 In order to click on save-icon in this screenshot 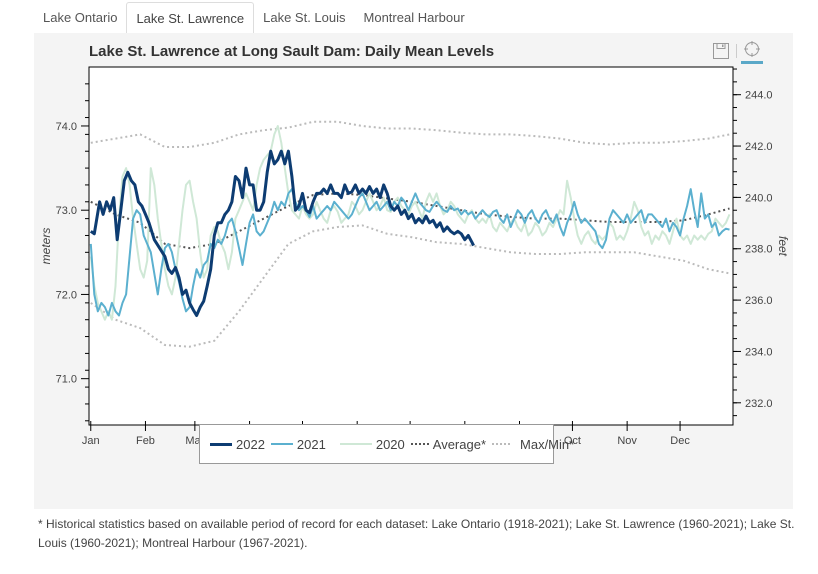, I will do `click(721, 50)`.